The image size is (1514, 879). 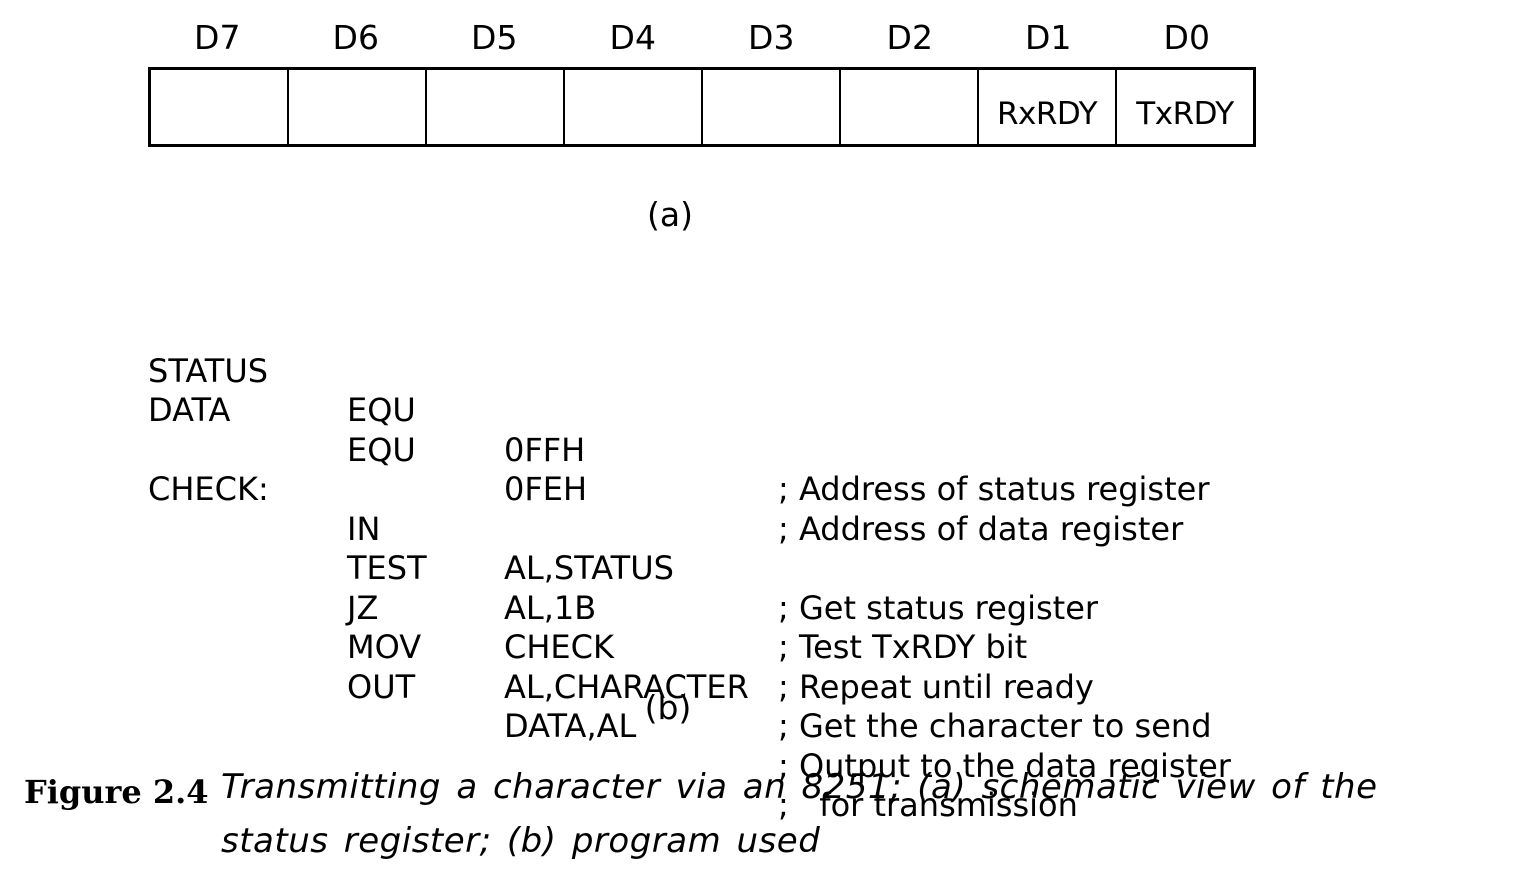 I want to click on status-register-box: RxRDY TxRDY, so click(x=702, y=107).